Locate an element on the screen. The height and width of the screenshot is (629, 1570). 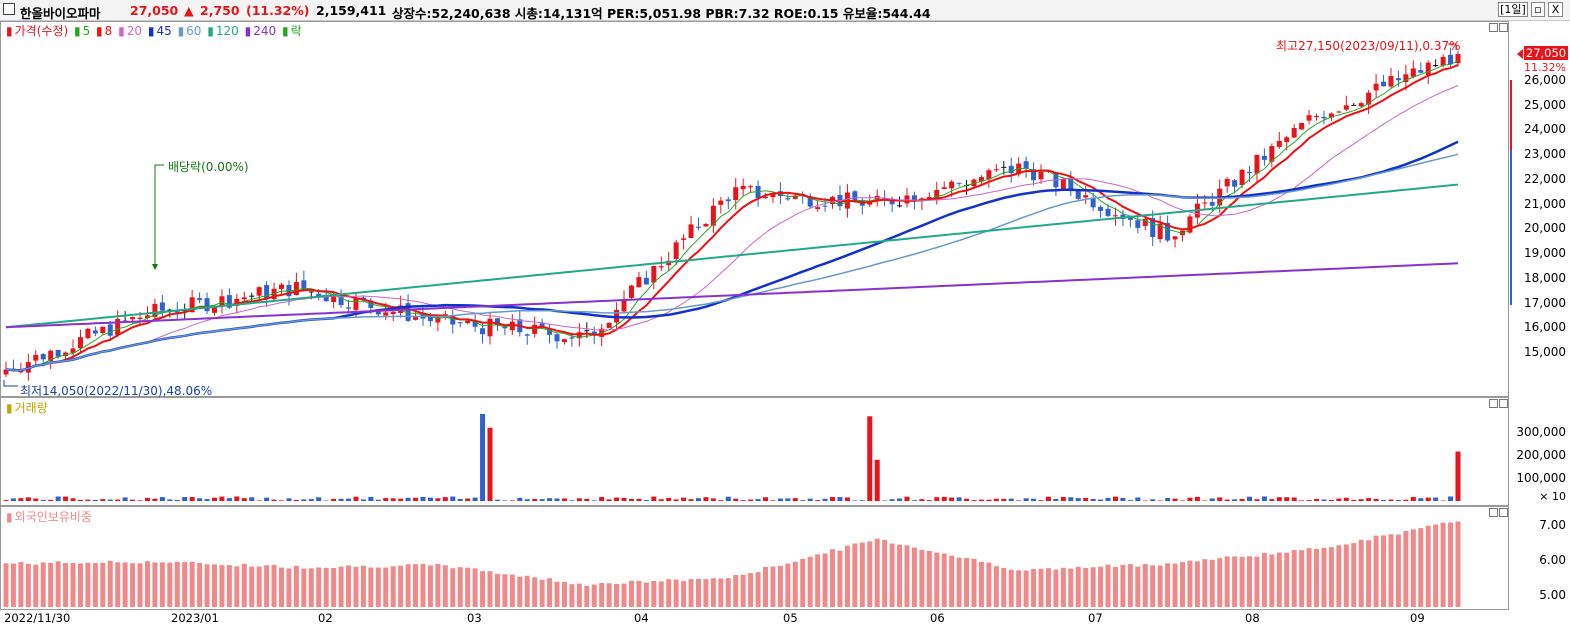
x-tick-label: 05 is located at coordinates (790, 618).